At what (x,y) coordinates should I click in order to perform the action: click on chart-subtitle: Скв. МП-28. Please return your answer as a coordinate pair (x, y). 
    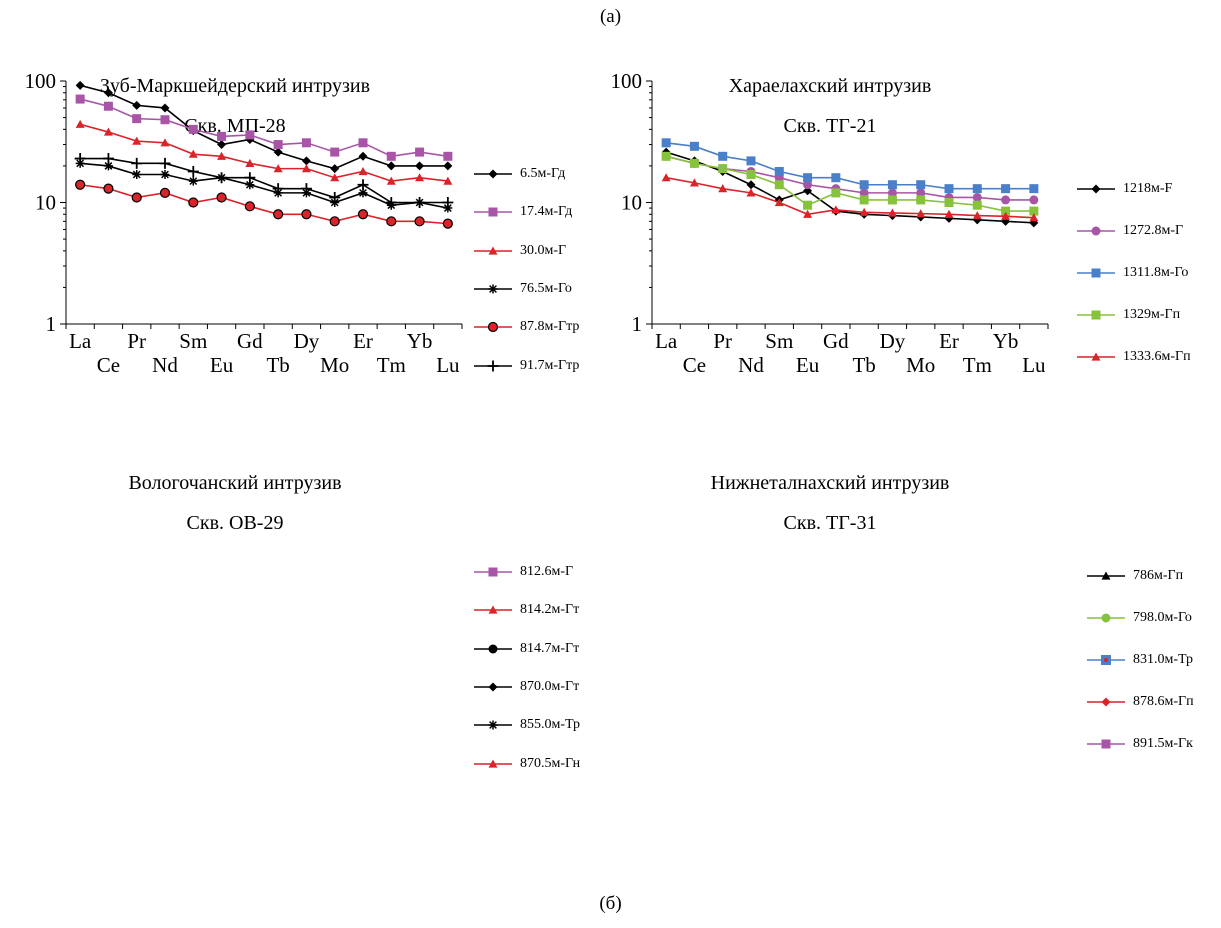
    Looking at the image, I should click on (235, 126).